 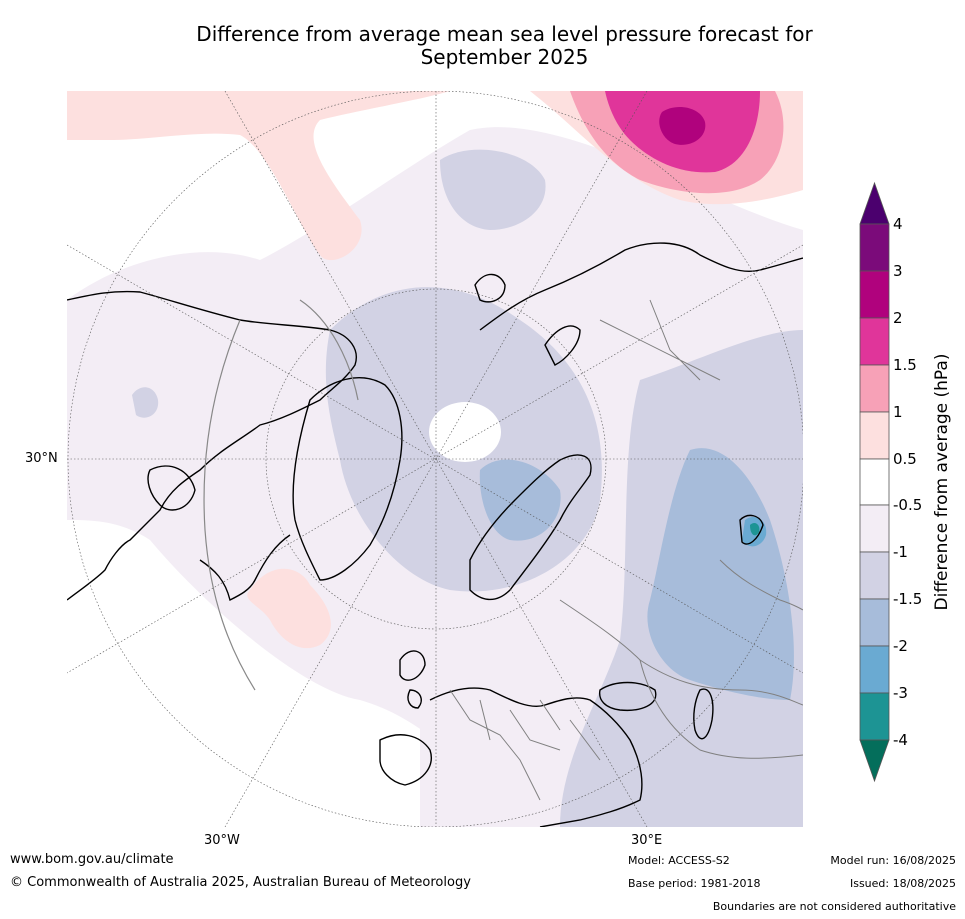 I want to click on model-text: Model: ACCESS-S2, so click(x=679, y=860).